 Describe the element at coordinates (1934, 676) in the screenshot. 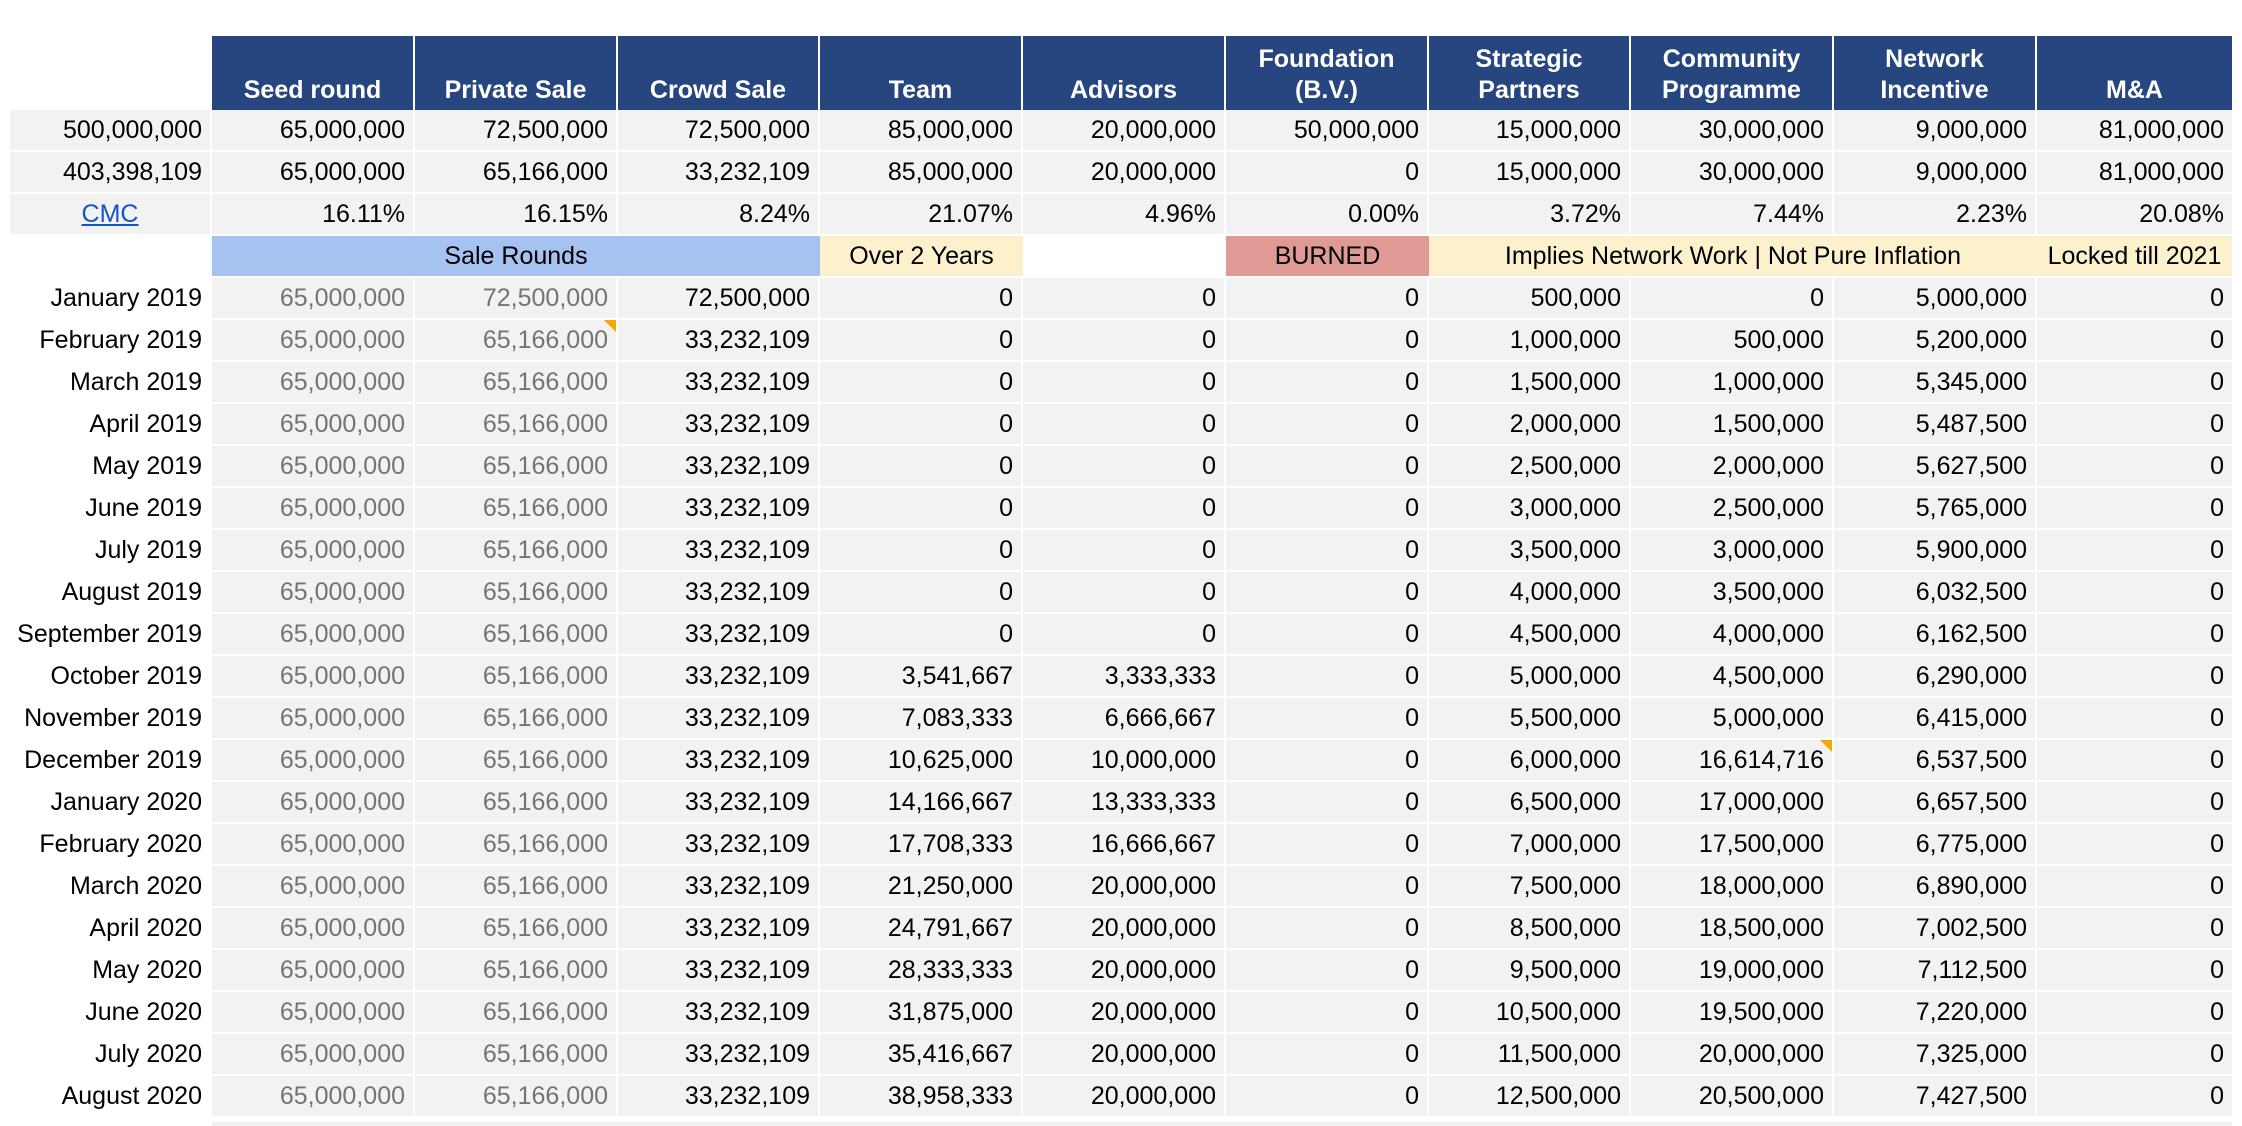

I see `table-cell: 6,290,000` at that location.